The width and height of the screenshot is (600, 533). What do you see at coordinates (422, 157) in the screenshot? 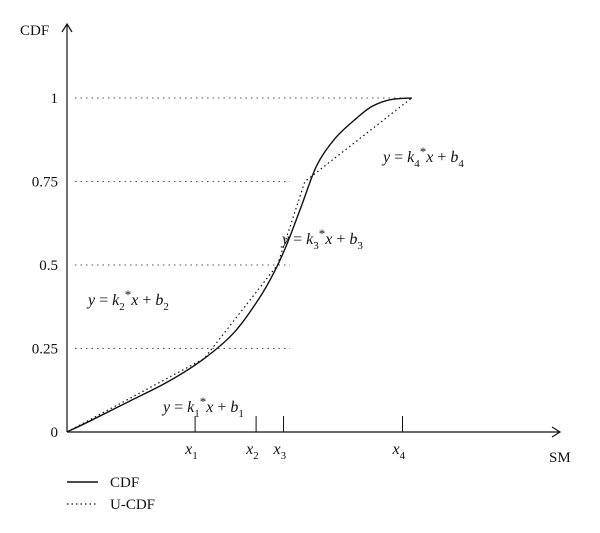
I see `equation-4: y = k4*x + b4` at bounding box center [422, 157].